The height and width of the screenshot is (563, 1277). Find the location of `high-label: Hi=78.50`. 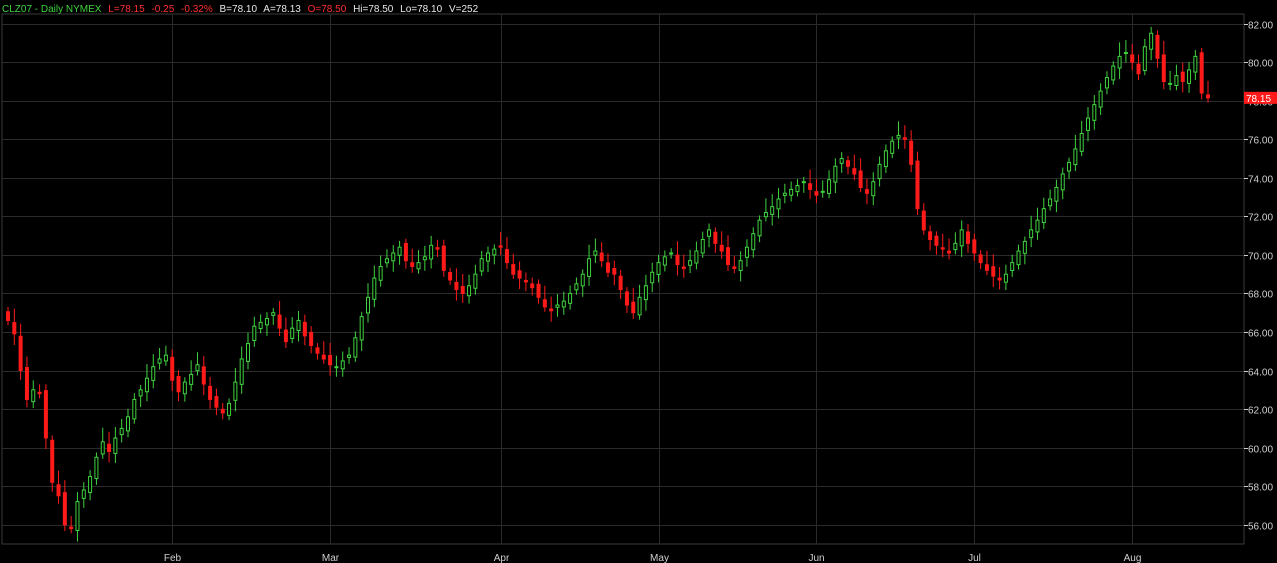

high-label: Hi=78.50 is located at coordinates (373, 9).